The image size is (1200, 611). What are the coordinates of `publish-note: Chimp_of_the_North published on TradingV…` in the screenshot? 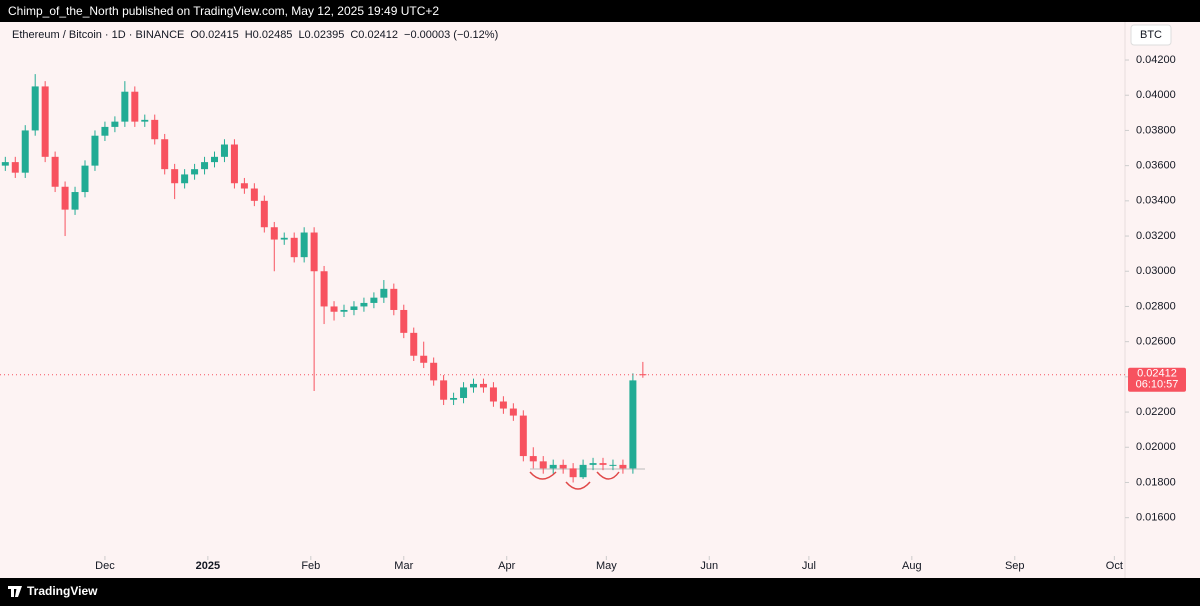 It's located at (223, 11).